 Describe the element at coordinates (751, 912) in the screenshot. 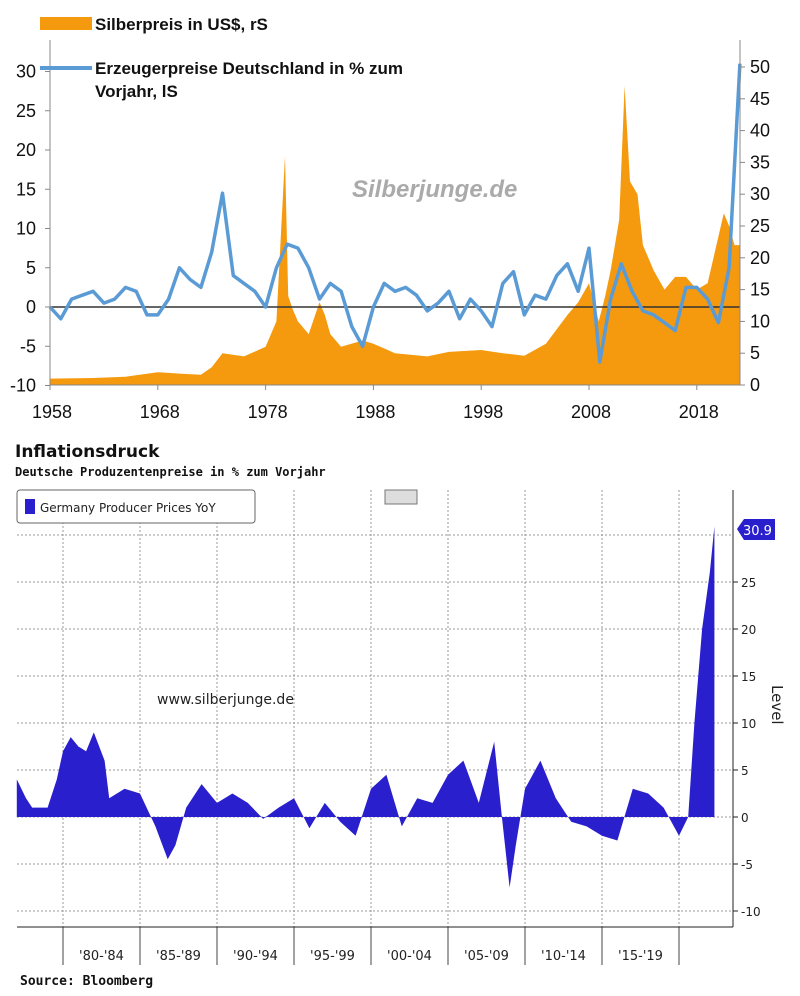

I see `y-tick-label: -10` at that location.